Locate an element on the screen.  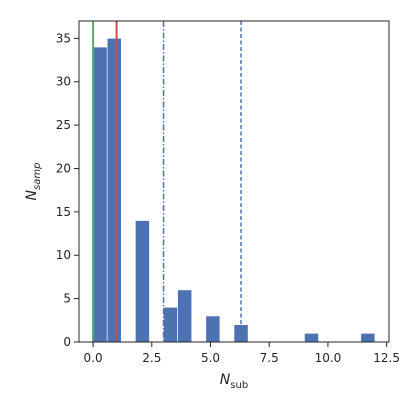
x-axis-label-main: N is located at coordinates (225, 380).